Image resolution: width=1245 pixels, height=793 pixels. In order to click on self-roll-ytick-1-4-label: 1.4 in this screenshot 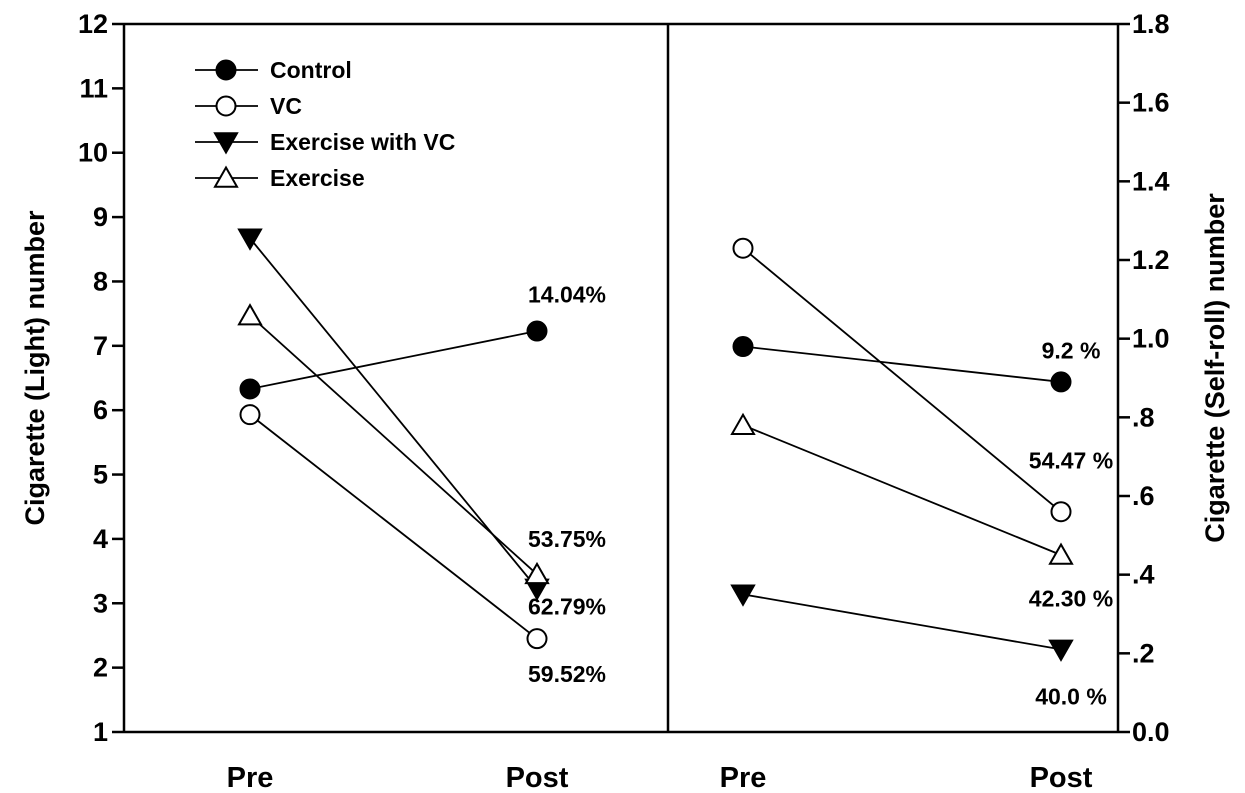, I will do `click(1151, 181)`.